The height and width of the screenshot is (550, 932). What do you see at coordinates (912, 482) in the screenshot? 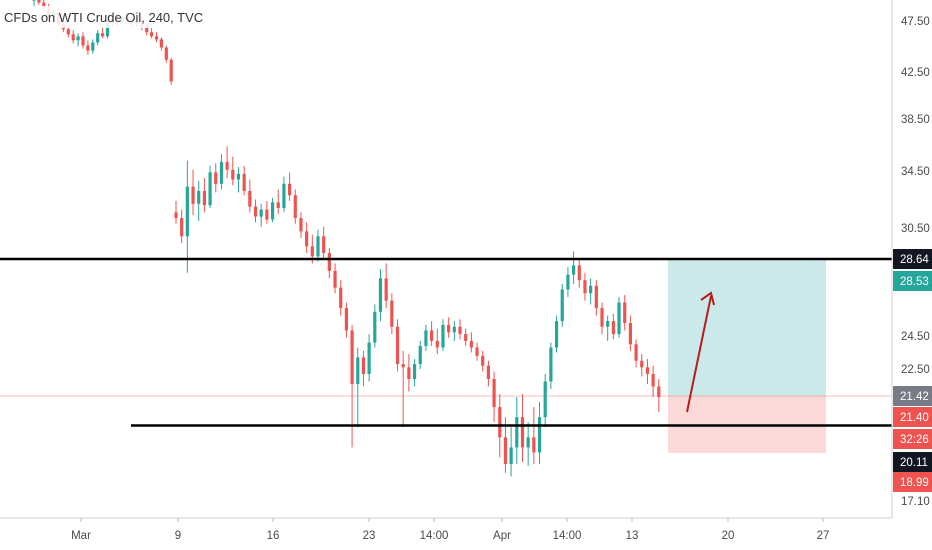
I see `price-tag: 18.99` at bounding box center [912, 482].